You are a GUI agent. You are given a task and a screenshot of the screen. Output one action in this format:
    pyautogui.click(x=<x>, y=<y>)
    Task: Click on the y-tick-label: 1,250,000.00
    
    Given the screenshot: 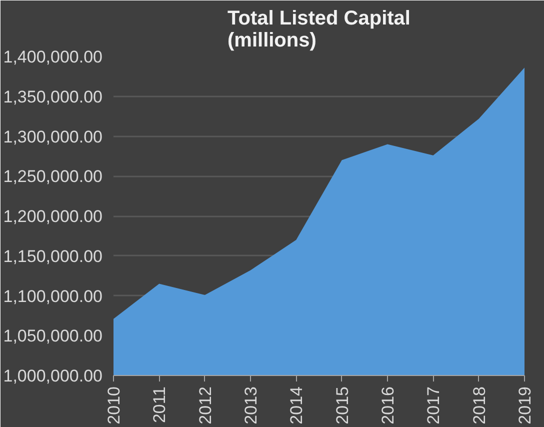 What is the action you would take?
    pyautogui.click(x=53, y=176)
    